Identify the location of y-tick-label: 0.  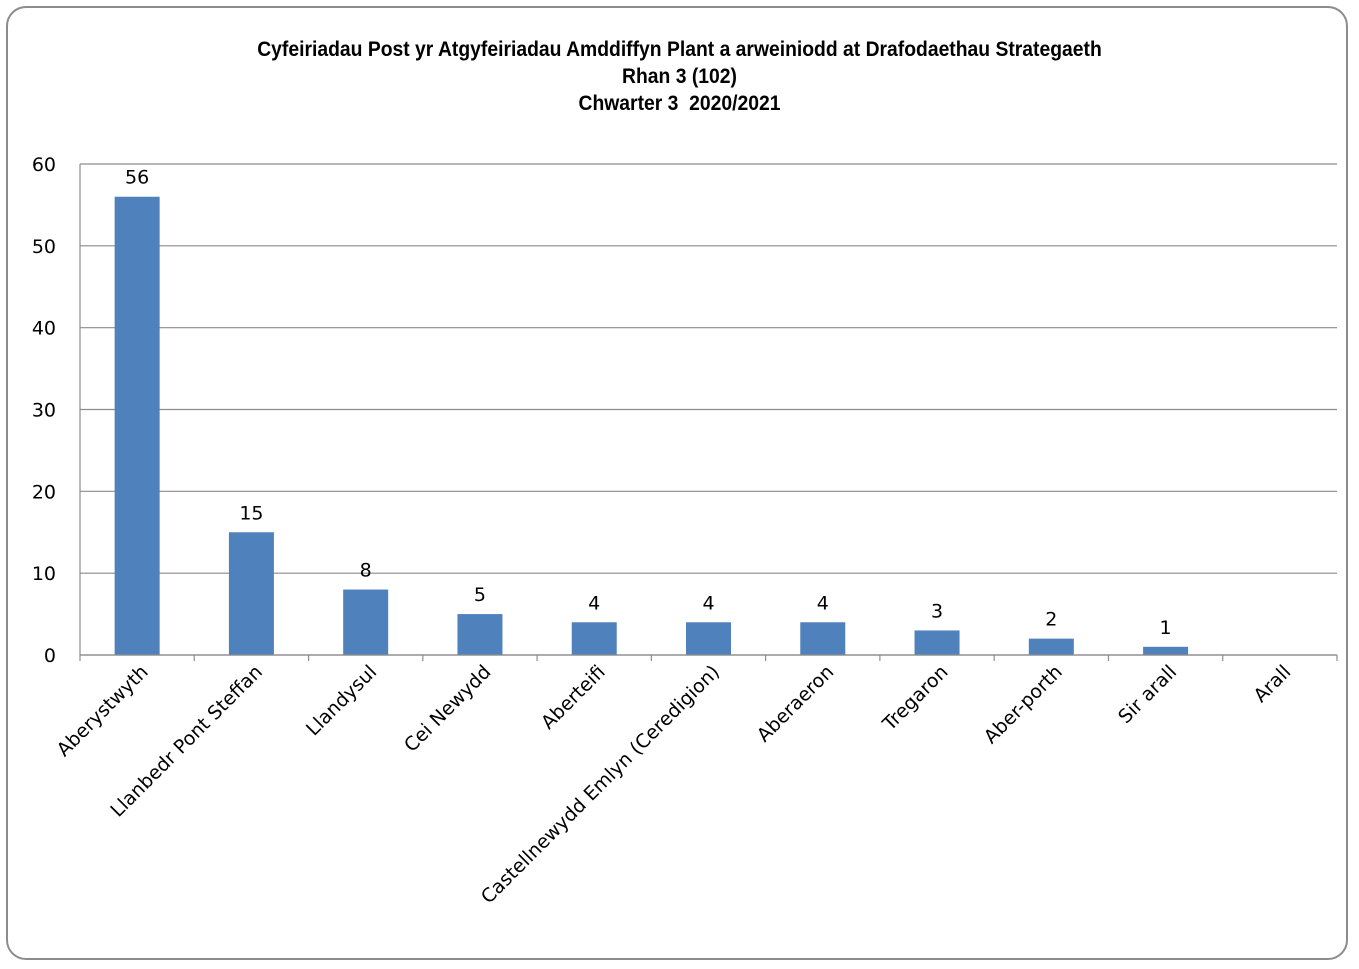
(50, 656).